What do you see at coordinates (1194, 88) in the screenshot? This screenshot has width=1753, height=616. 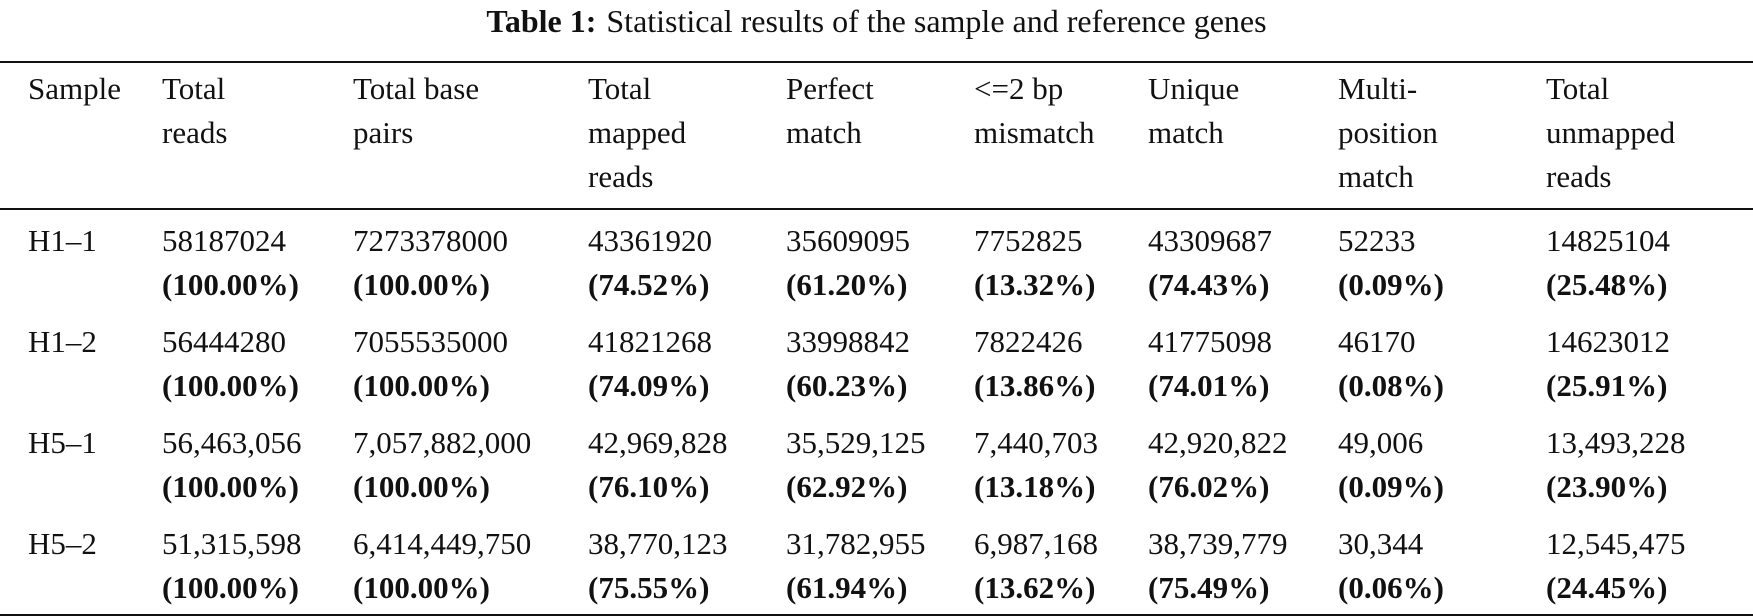 I see `header-text: Unique` at bounding box center [1194, 88].